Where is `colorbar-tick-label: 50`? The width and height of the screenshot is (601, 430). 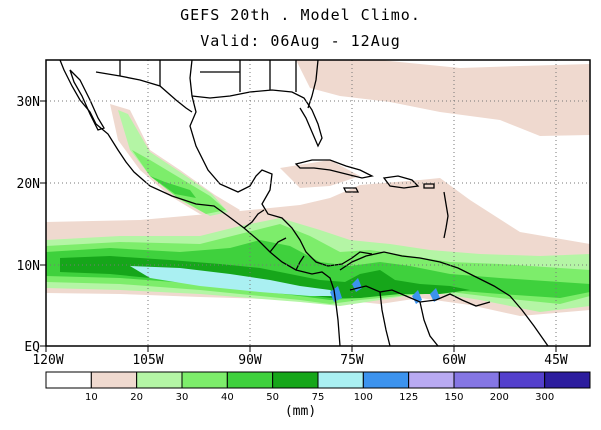
colorbar-tick-label: 50 is located at coordinates (272, 397).